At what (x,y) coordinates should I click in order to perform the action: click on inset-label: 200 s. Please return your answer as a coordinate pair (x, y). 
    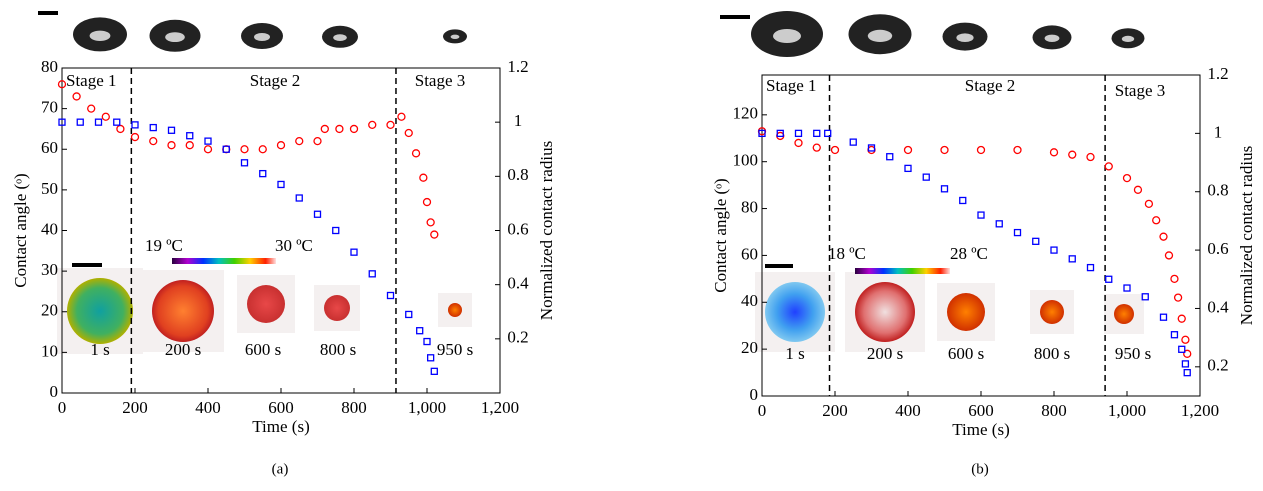
    Looking at the image, I should click on (885, 353).